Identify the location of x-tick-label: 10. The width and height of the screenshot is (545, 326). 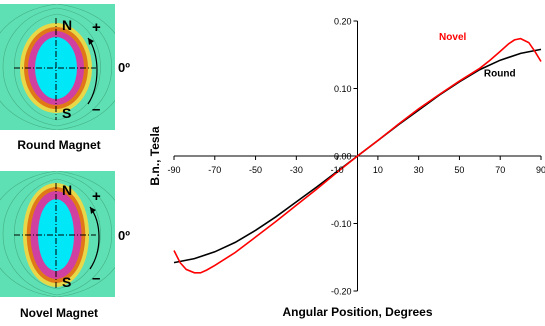
(378, 170).